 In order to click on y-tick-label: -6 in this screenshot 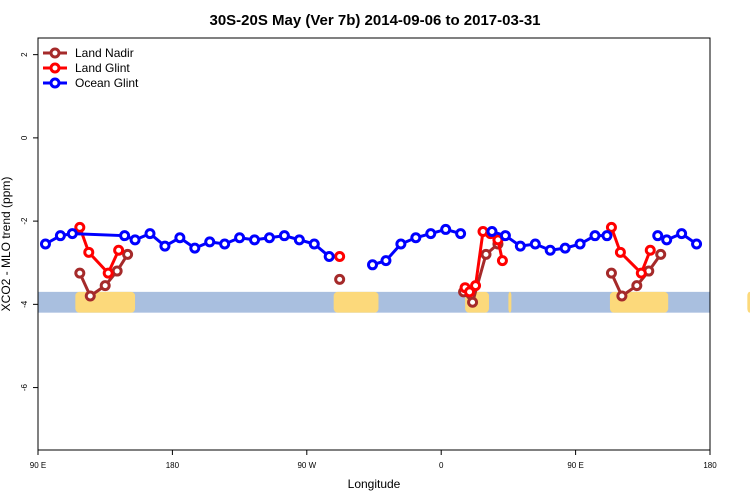, I will do `click(24, 387)`.